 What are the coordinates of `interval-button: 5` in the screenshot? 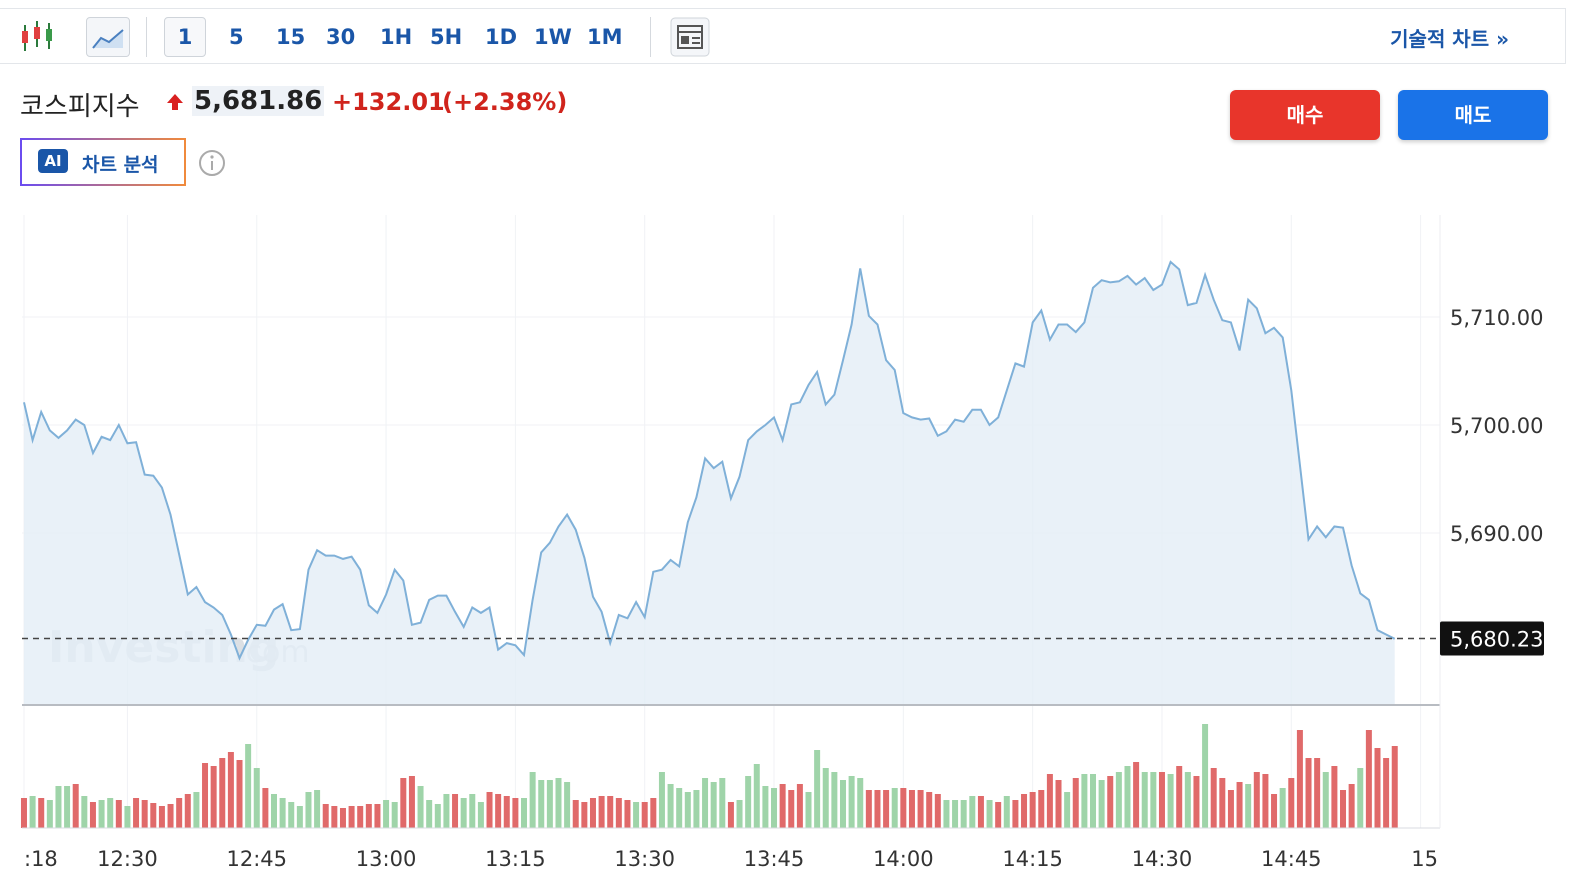 It's located at (236, 37).